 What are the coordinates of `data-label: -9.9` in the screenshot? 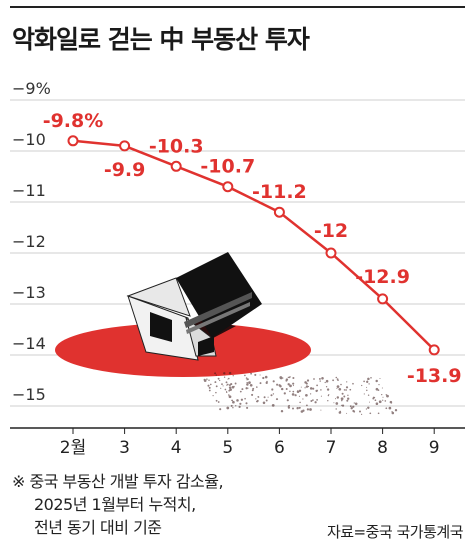 It's located at (125, 170).